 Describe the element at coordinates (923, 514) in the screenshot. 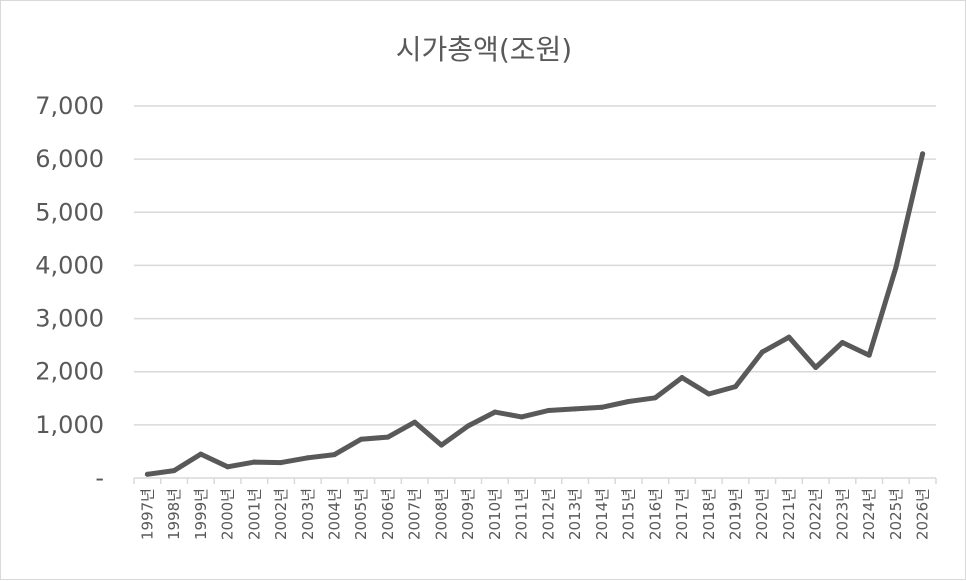

I see `x-tick-label: 2026년` at that location.